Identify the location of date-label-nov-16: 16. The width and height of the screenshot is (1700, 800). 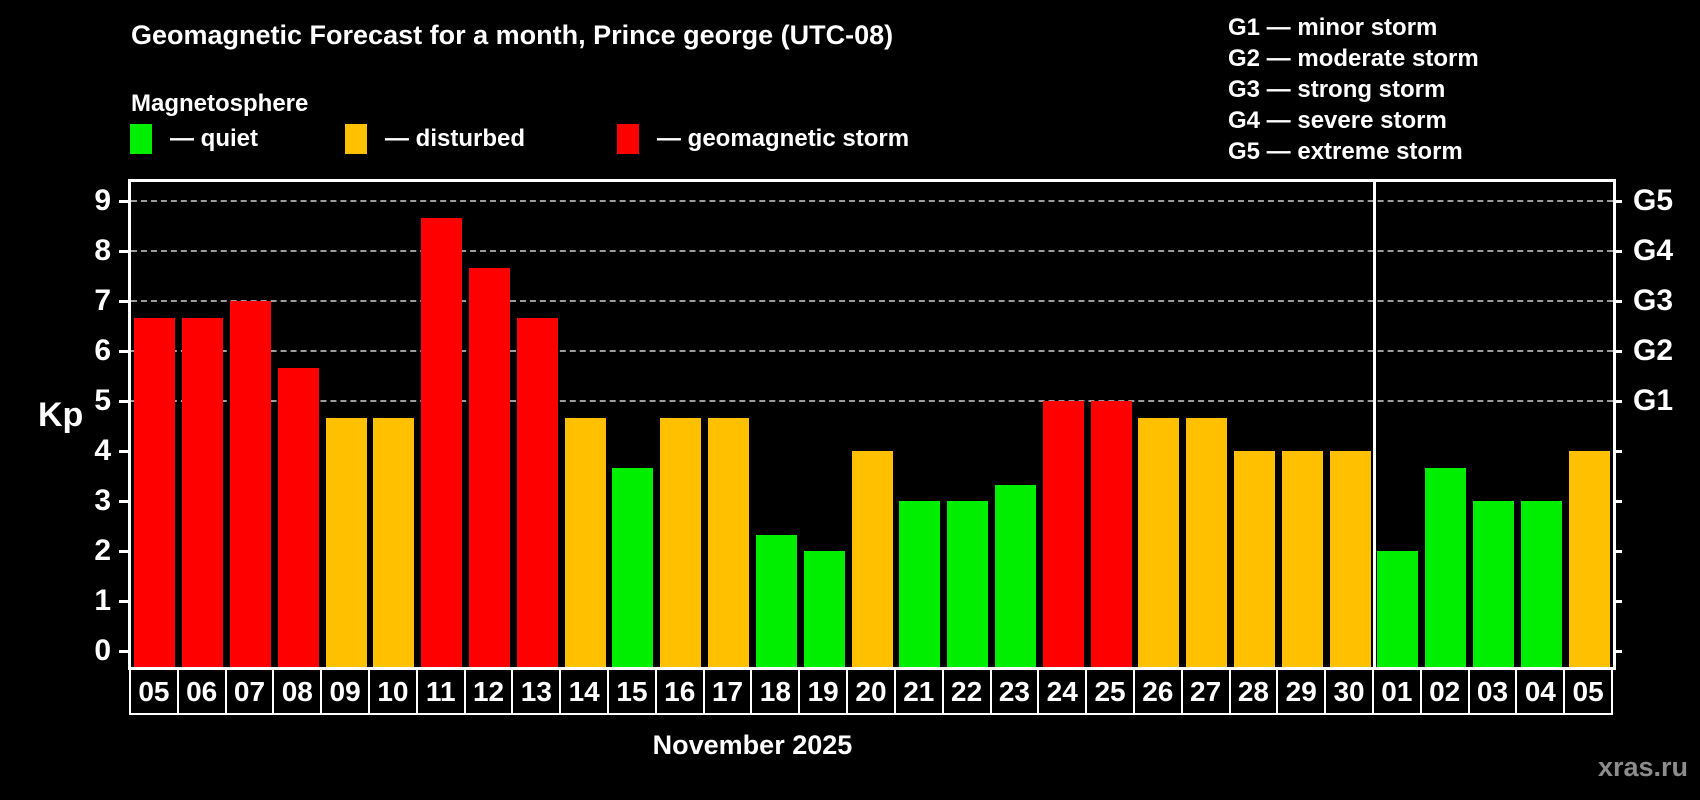
(679, 691).